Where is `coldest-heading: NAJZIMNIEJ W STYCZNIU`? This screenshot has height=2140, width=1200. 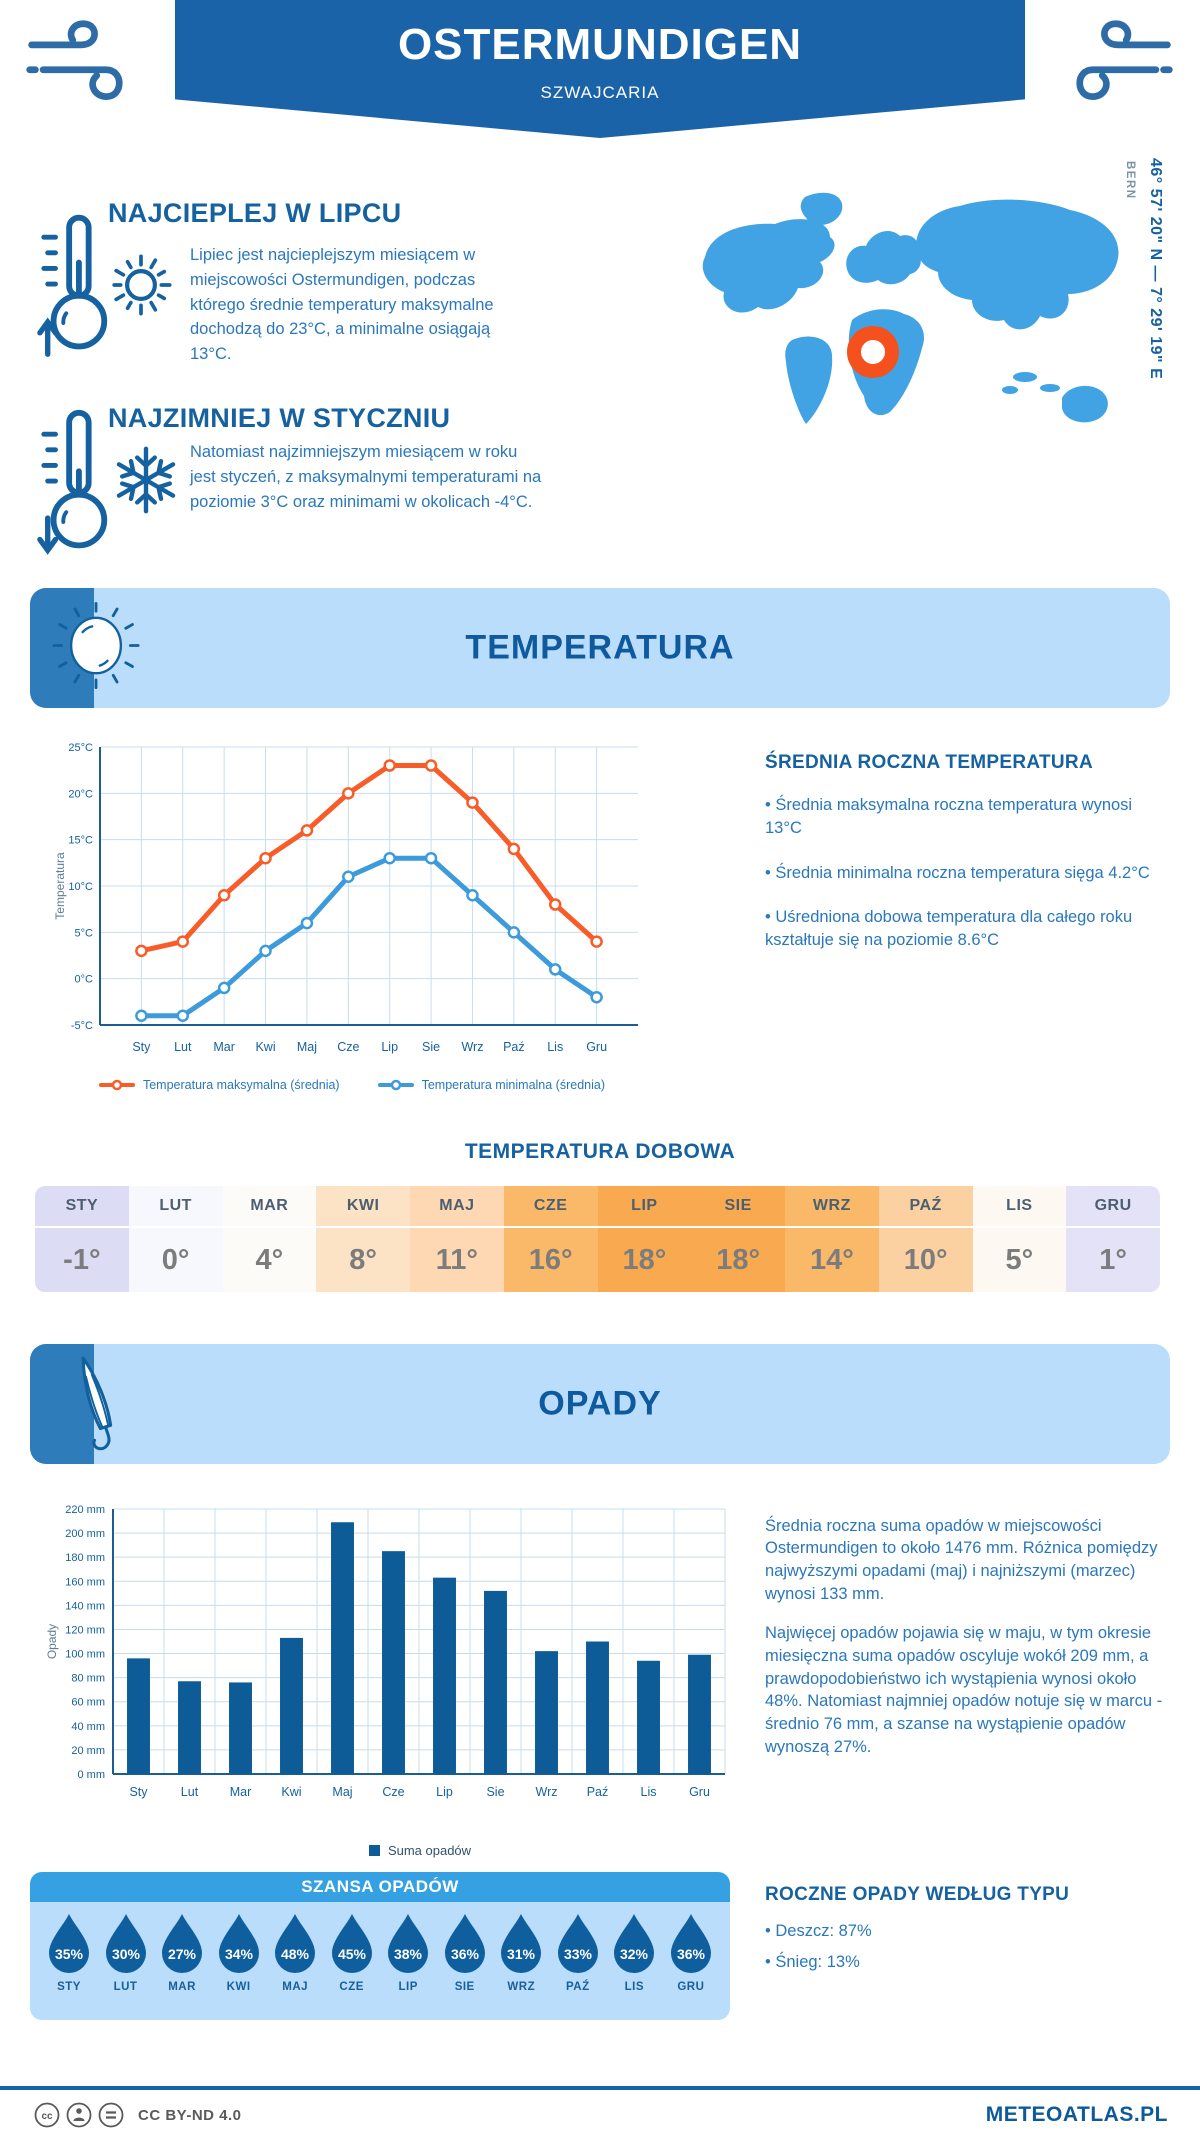
coldest-heading: NAJZIMNIEJ W STYCZNIU is located at coordinates (279, 418).